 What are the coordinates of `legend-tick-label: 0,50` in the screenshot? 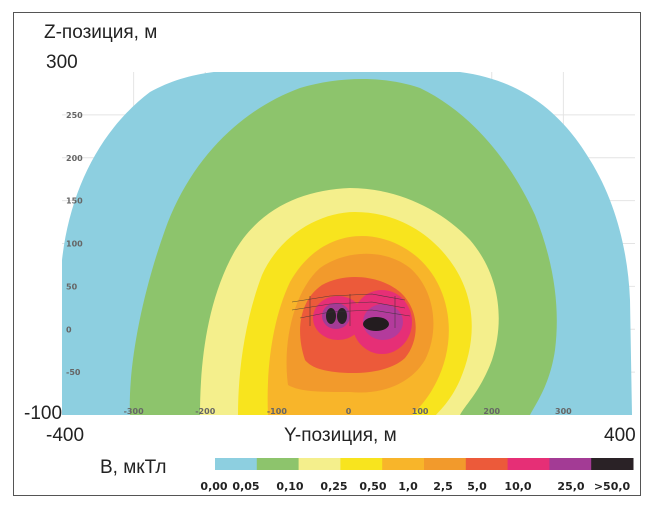 It's located at (373, 486).